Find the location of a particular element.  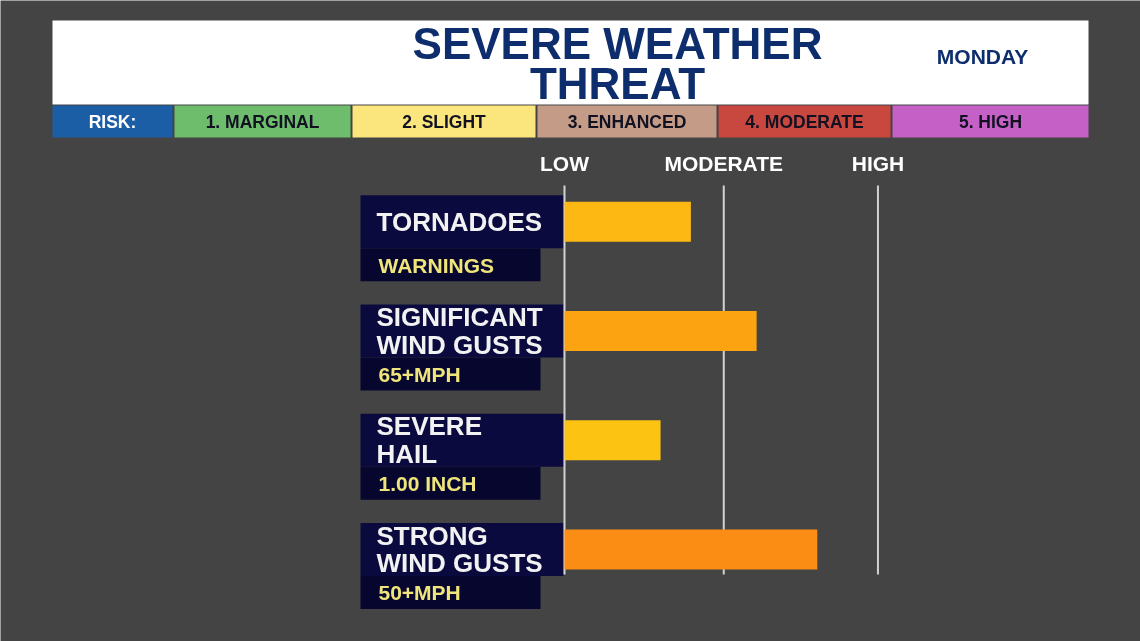

text: 50+MPH is located at coordinates (419, 593).